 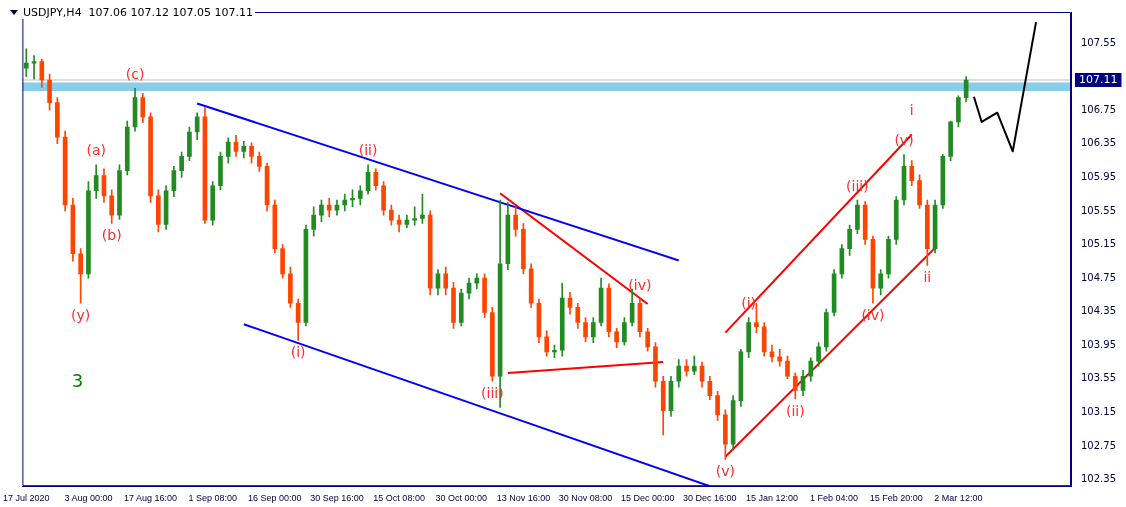 I want to click on y-tick-label: 105.55, so click(x=1099, y=210).